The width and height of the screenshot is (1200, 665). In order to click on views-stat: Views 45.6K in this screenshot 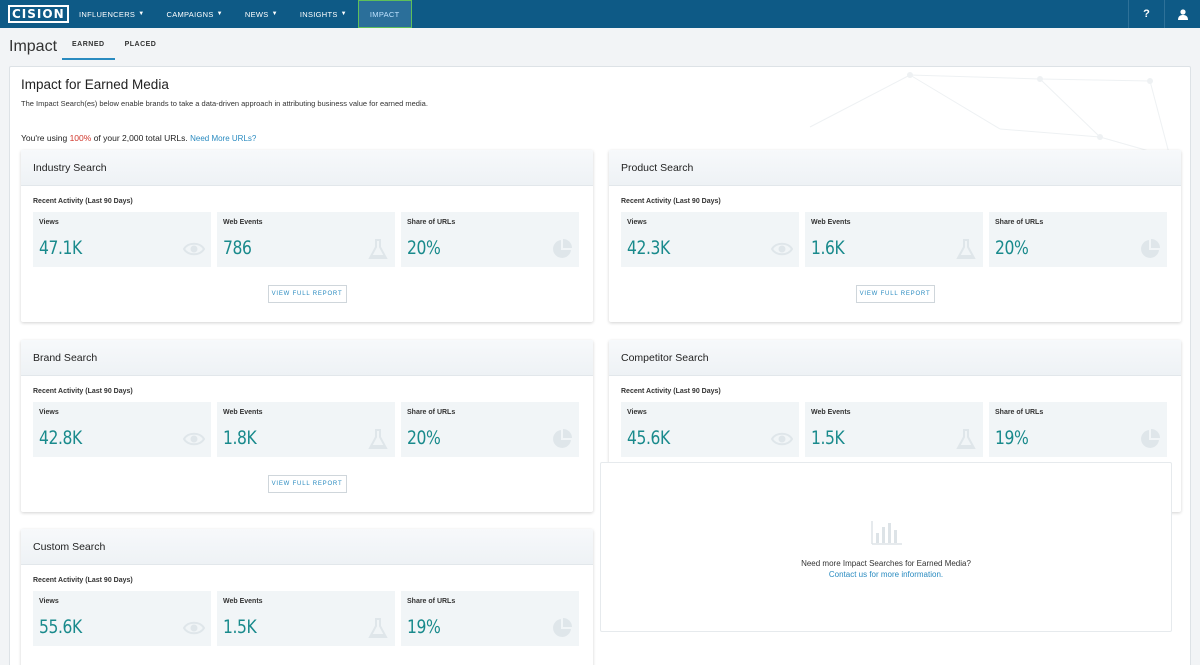, I will do `click(710, 429)`.